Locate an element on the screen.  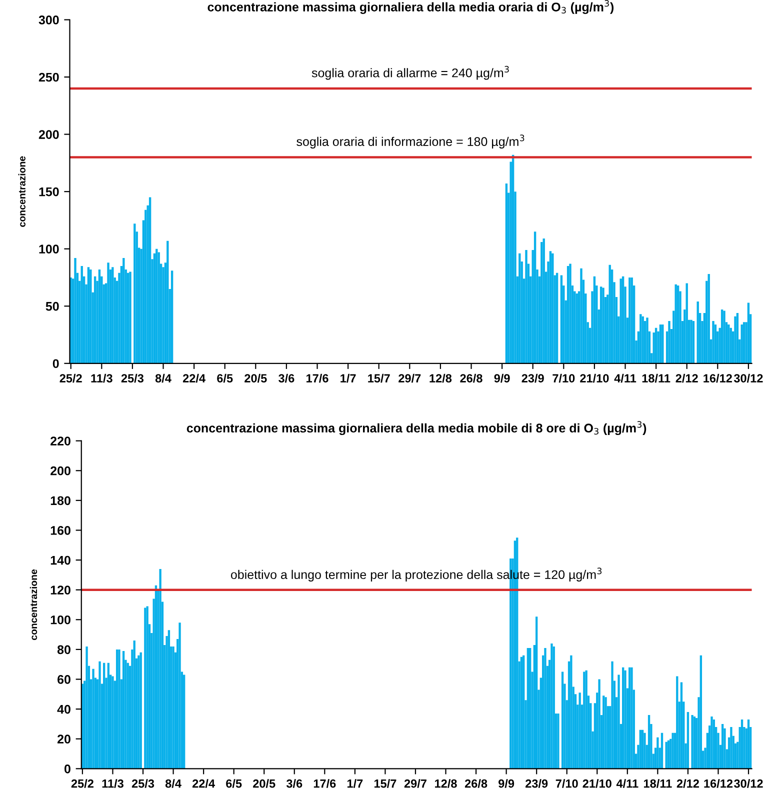
chart-title: concentrazione massima giornaliera della media oraria di O$_{3}$ (µg/m$^{3}$) is located at coordinates (411, 7).